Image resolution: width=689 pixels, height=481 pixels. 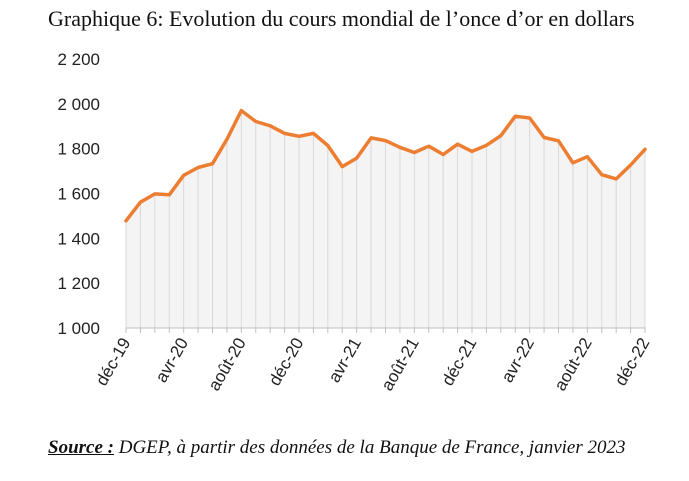 What do you see at coordinates (78, 59) in the screenshot?
I see `y-tick-label: 2 200` at bounding box center [78, 59].